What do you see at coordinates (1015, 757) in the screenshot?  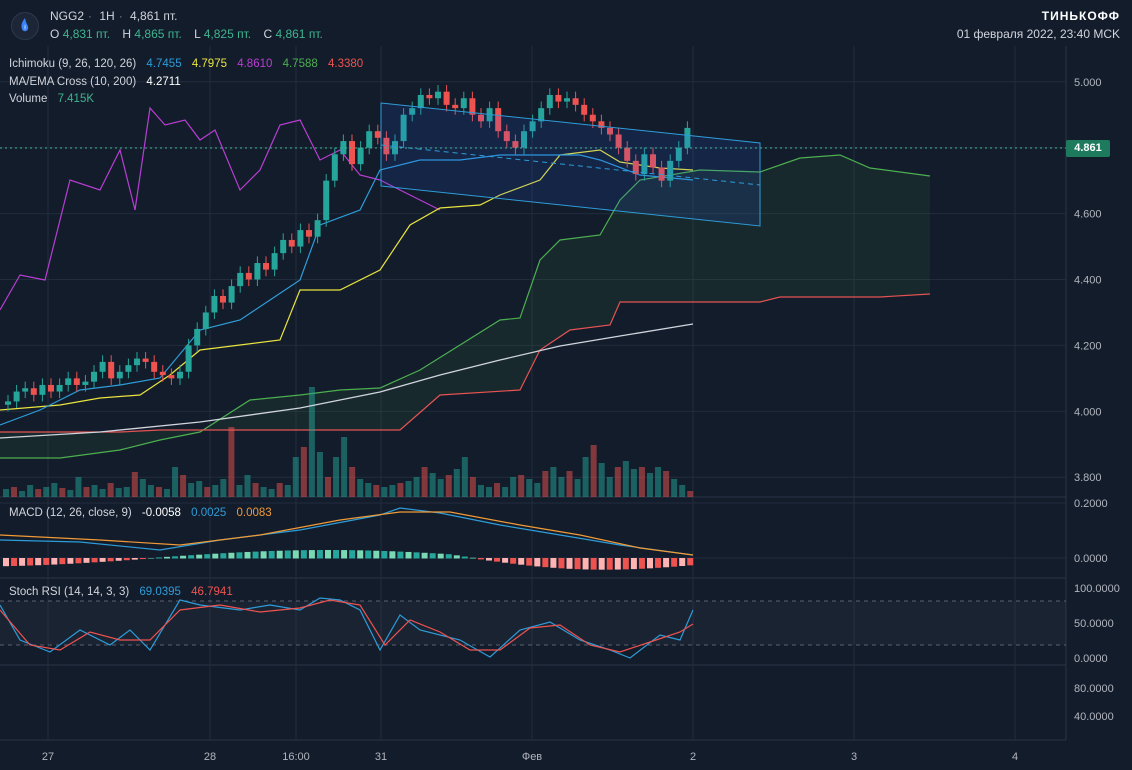 I see `time-tick-label: 4` at bounding box center [1015, 757].